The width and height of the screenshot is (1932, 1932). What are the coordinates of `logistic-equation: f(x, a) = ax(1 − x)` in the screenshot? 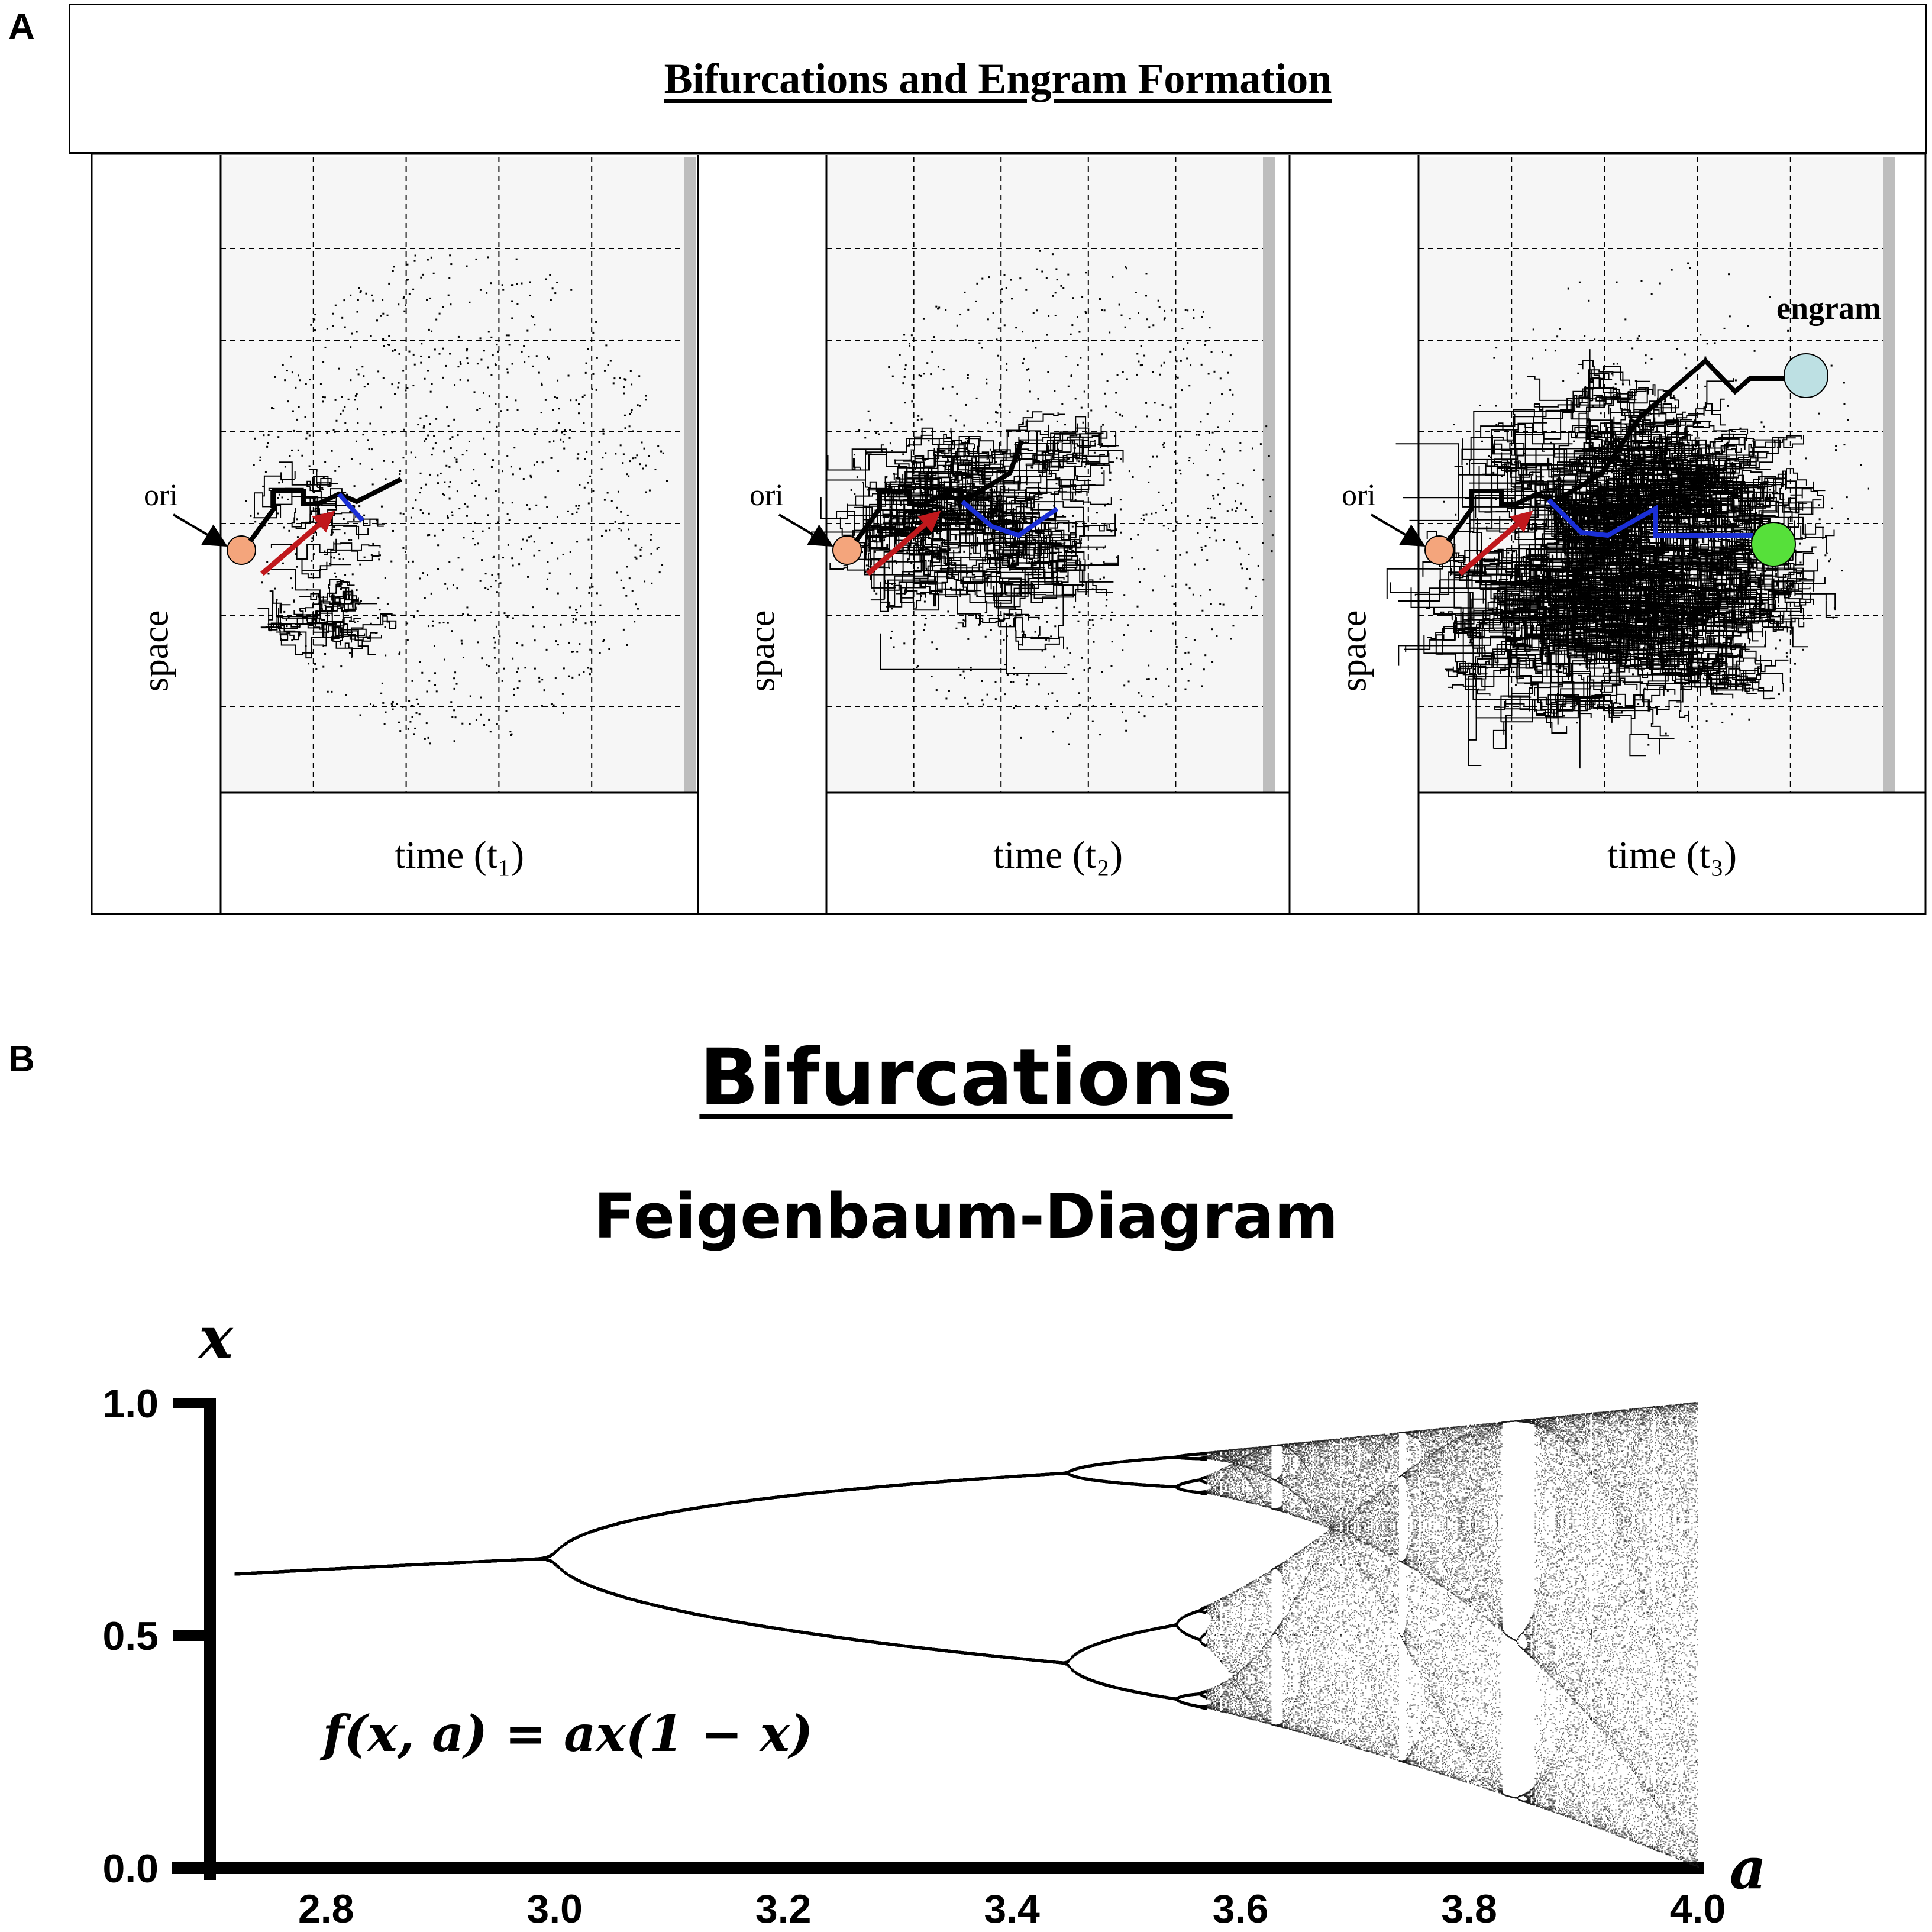 It's located at (566, 1733).